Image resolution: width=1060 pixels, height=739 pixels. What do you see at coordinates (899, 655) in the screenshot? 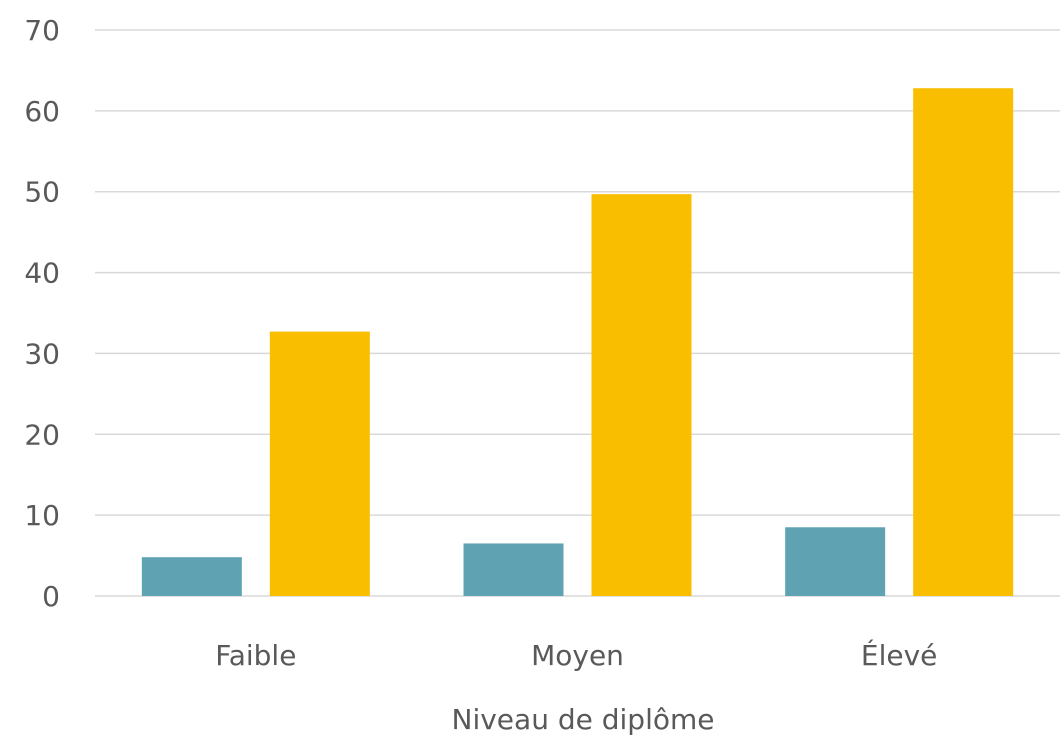
I see `x-category-label: Élevé` at bounding box center [899, 655].